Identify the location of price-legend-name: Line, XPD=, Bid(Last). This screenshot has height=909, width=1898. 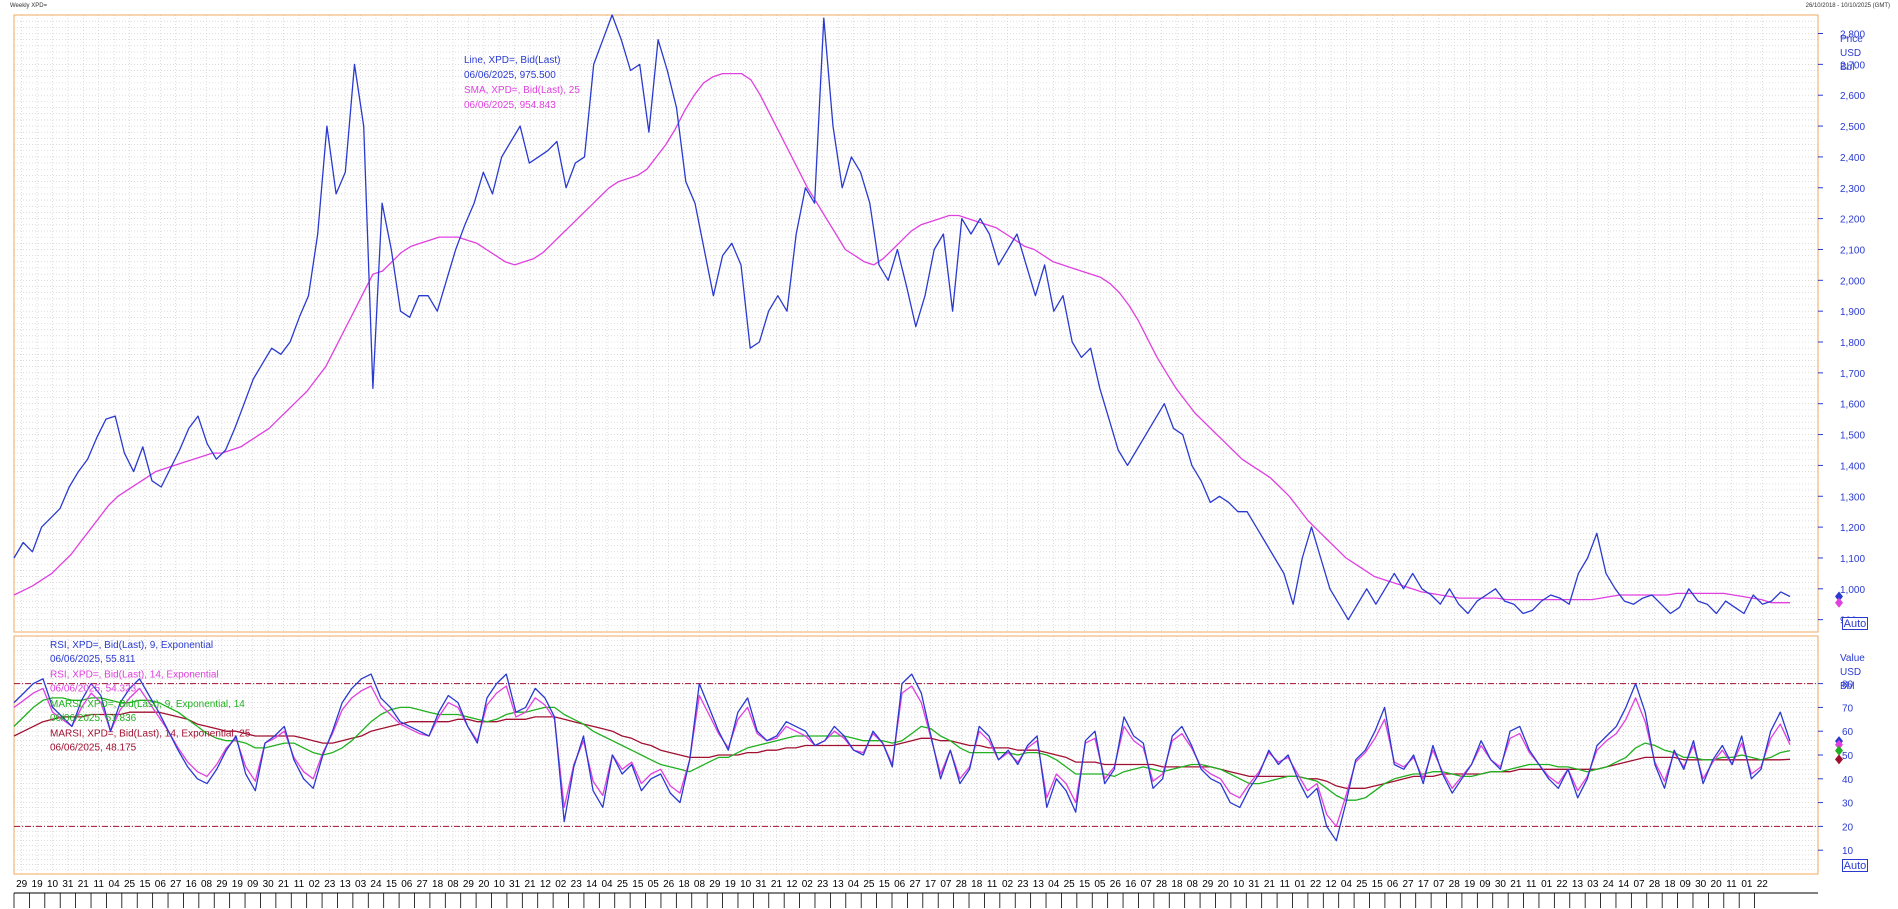
(512, 60).